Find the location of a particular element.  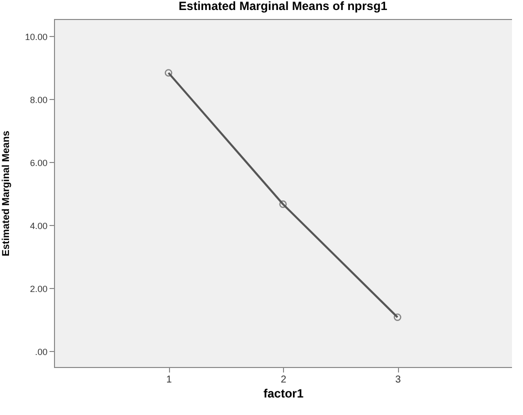

x-tick-label: 3 is located at coordinates (398, 380).